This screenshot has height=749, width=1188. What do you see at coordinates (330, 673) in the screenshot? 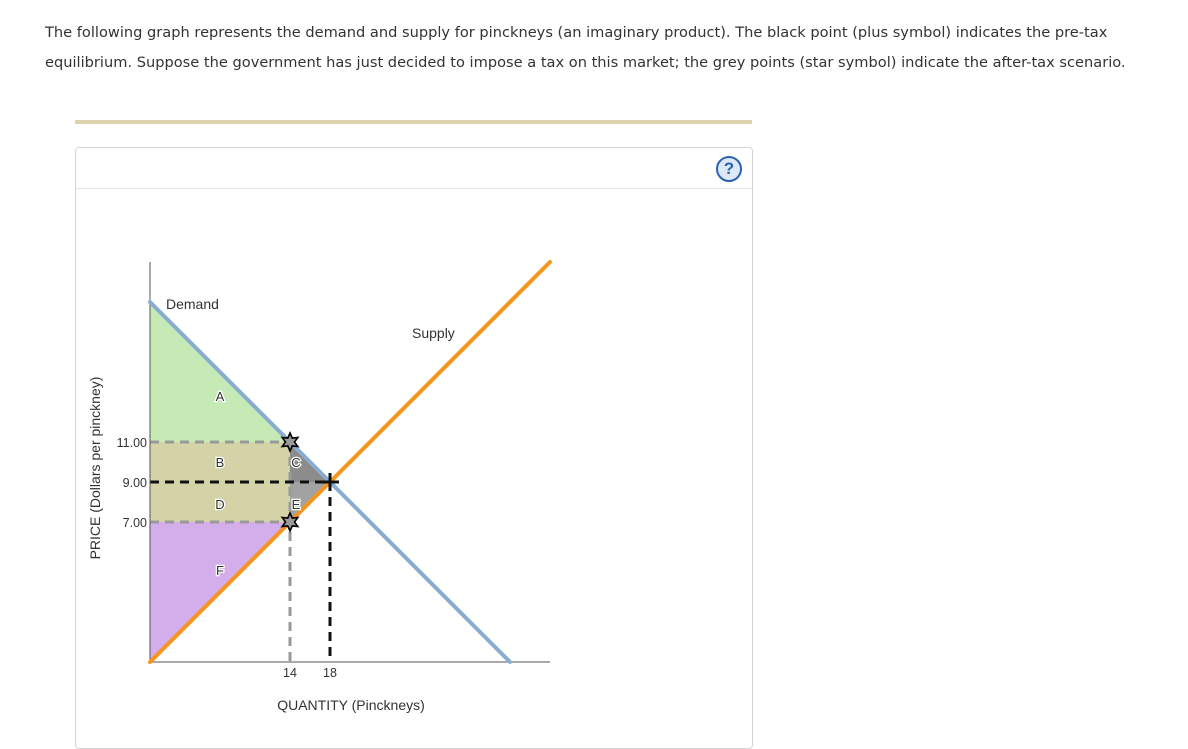
I see `x-tick-label: 18` at bounding box center [330, 673].